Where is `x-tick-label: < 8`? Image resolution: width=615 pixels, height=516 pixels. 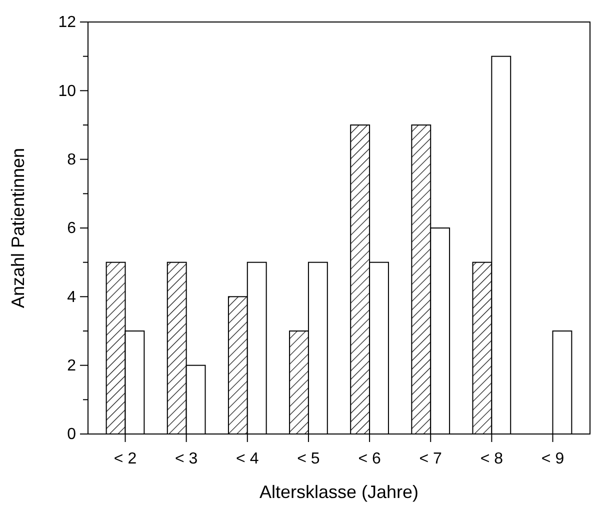 x-tick-label: < 8 is located at coordinates (492, 459).